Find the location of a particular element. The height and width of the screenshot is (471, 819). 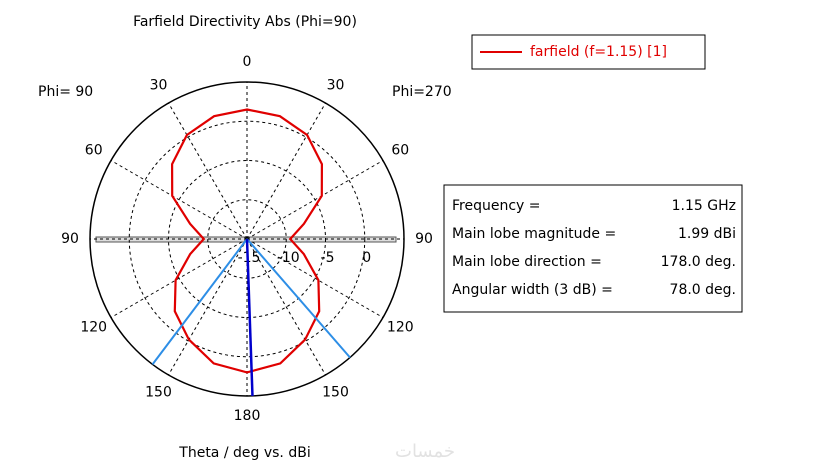

r-tick-label: -5 is located at coordinates (328, 258).